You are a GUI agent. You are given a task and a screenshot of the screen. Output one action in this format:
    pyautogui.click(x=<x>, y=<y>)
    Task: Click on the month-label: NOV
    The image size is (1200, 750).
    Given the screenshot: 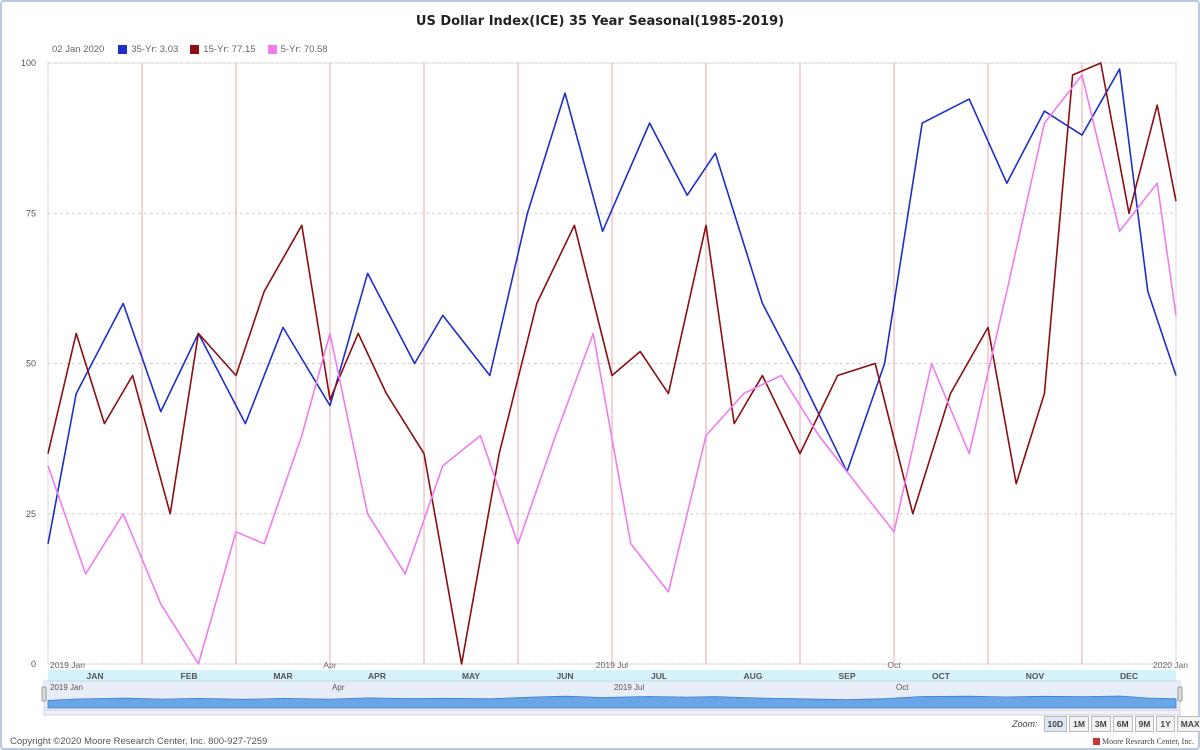 What is the action you would take?
    pyautogui.click(x=1035, y=676)
    